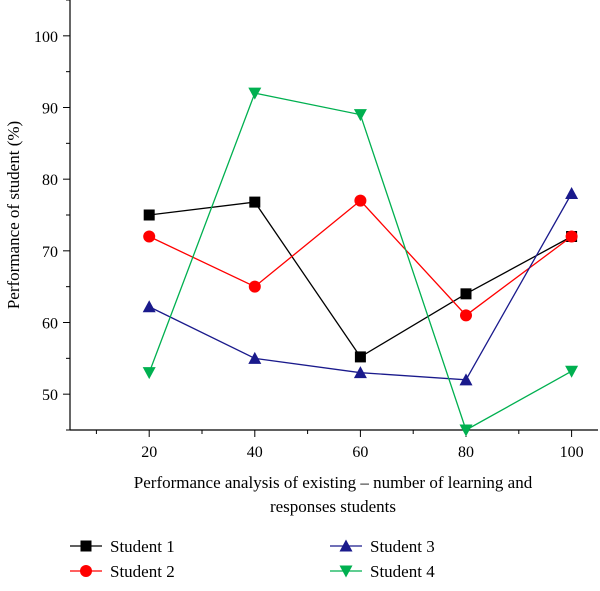 The image size is (600, 591). Describe the element at coordinates (46, 37) in the screenshot. I see `y-tick-label: 100` at that location.